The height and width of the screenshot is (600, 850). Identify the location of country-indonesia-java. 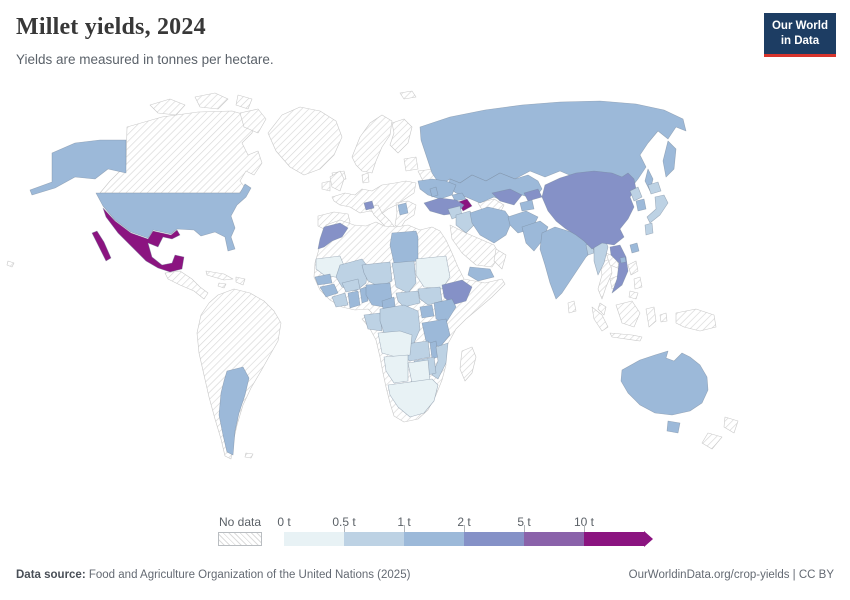
(626, 337).